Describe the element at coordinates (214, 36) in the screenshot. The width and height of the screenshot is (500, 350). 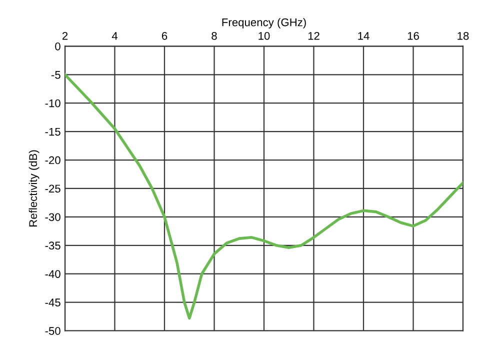
I see `x-tick-label: 8` at that location.